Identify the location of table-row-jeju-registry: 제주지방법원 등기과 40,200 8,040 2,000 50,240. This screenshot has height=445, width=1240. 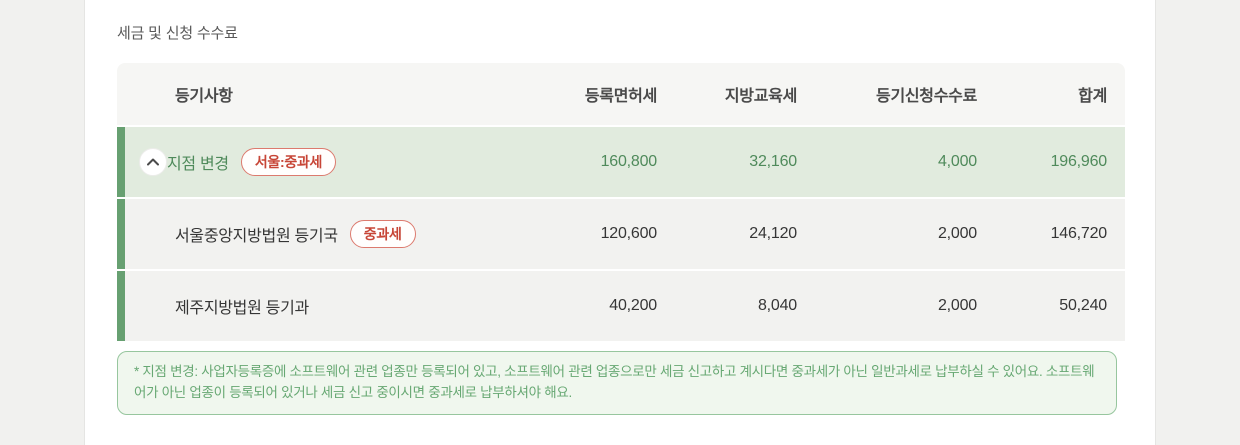
(621, 306).